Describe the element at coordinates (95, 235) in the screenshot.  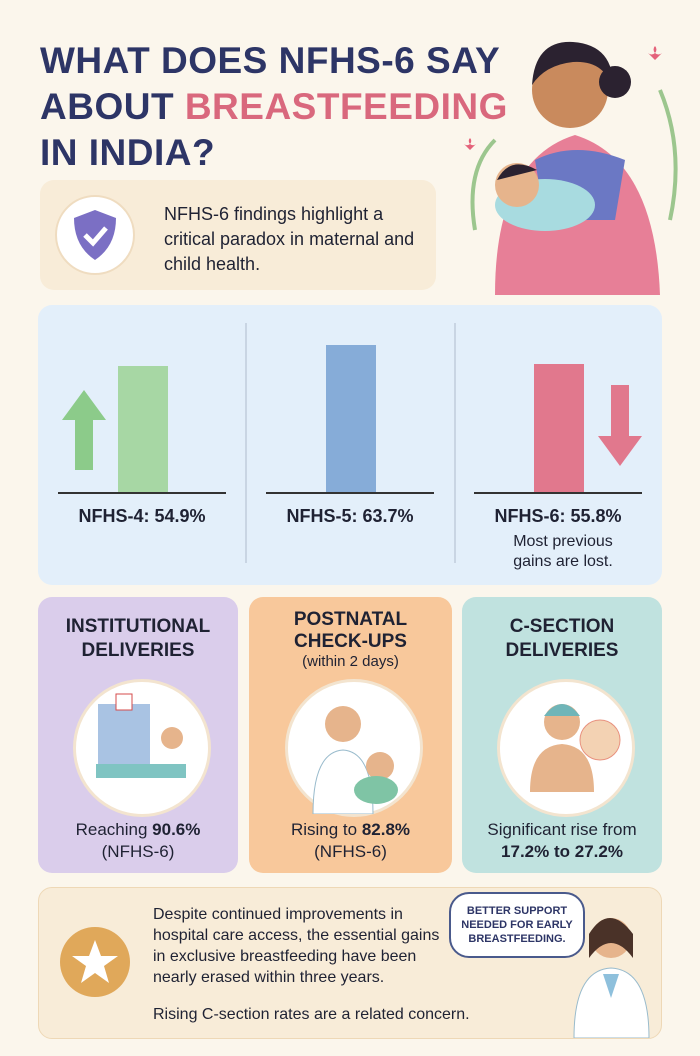
I see `shield-icon` at that location.